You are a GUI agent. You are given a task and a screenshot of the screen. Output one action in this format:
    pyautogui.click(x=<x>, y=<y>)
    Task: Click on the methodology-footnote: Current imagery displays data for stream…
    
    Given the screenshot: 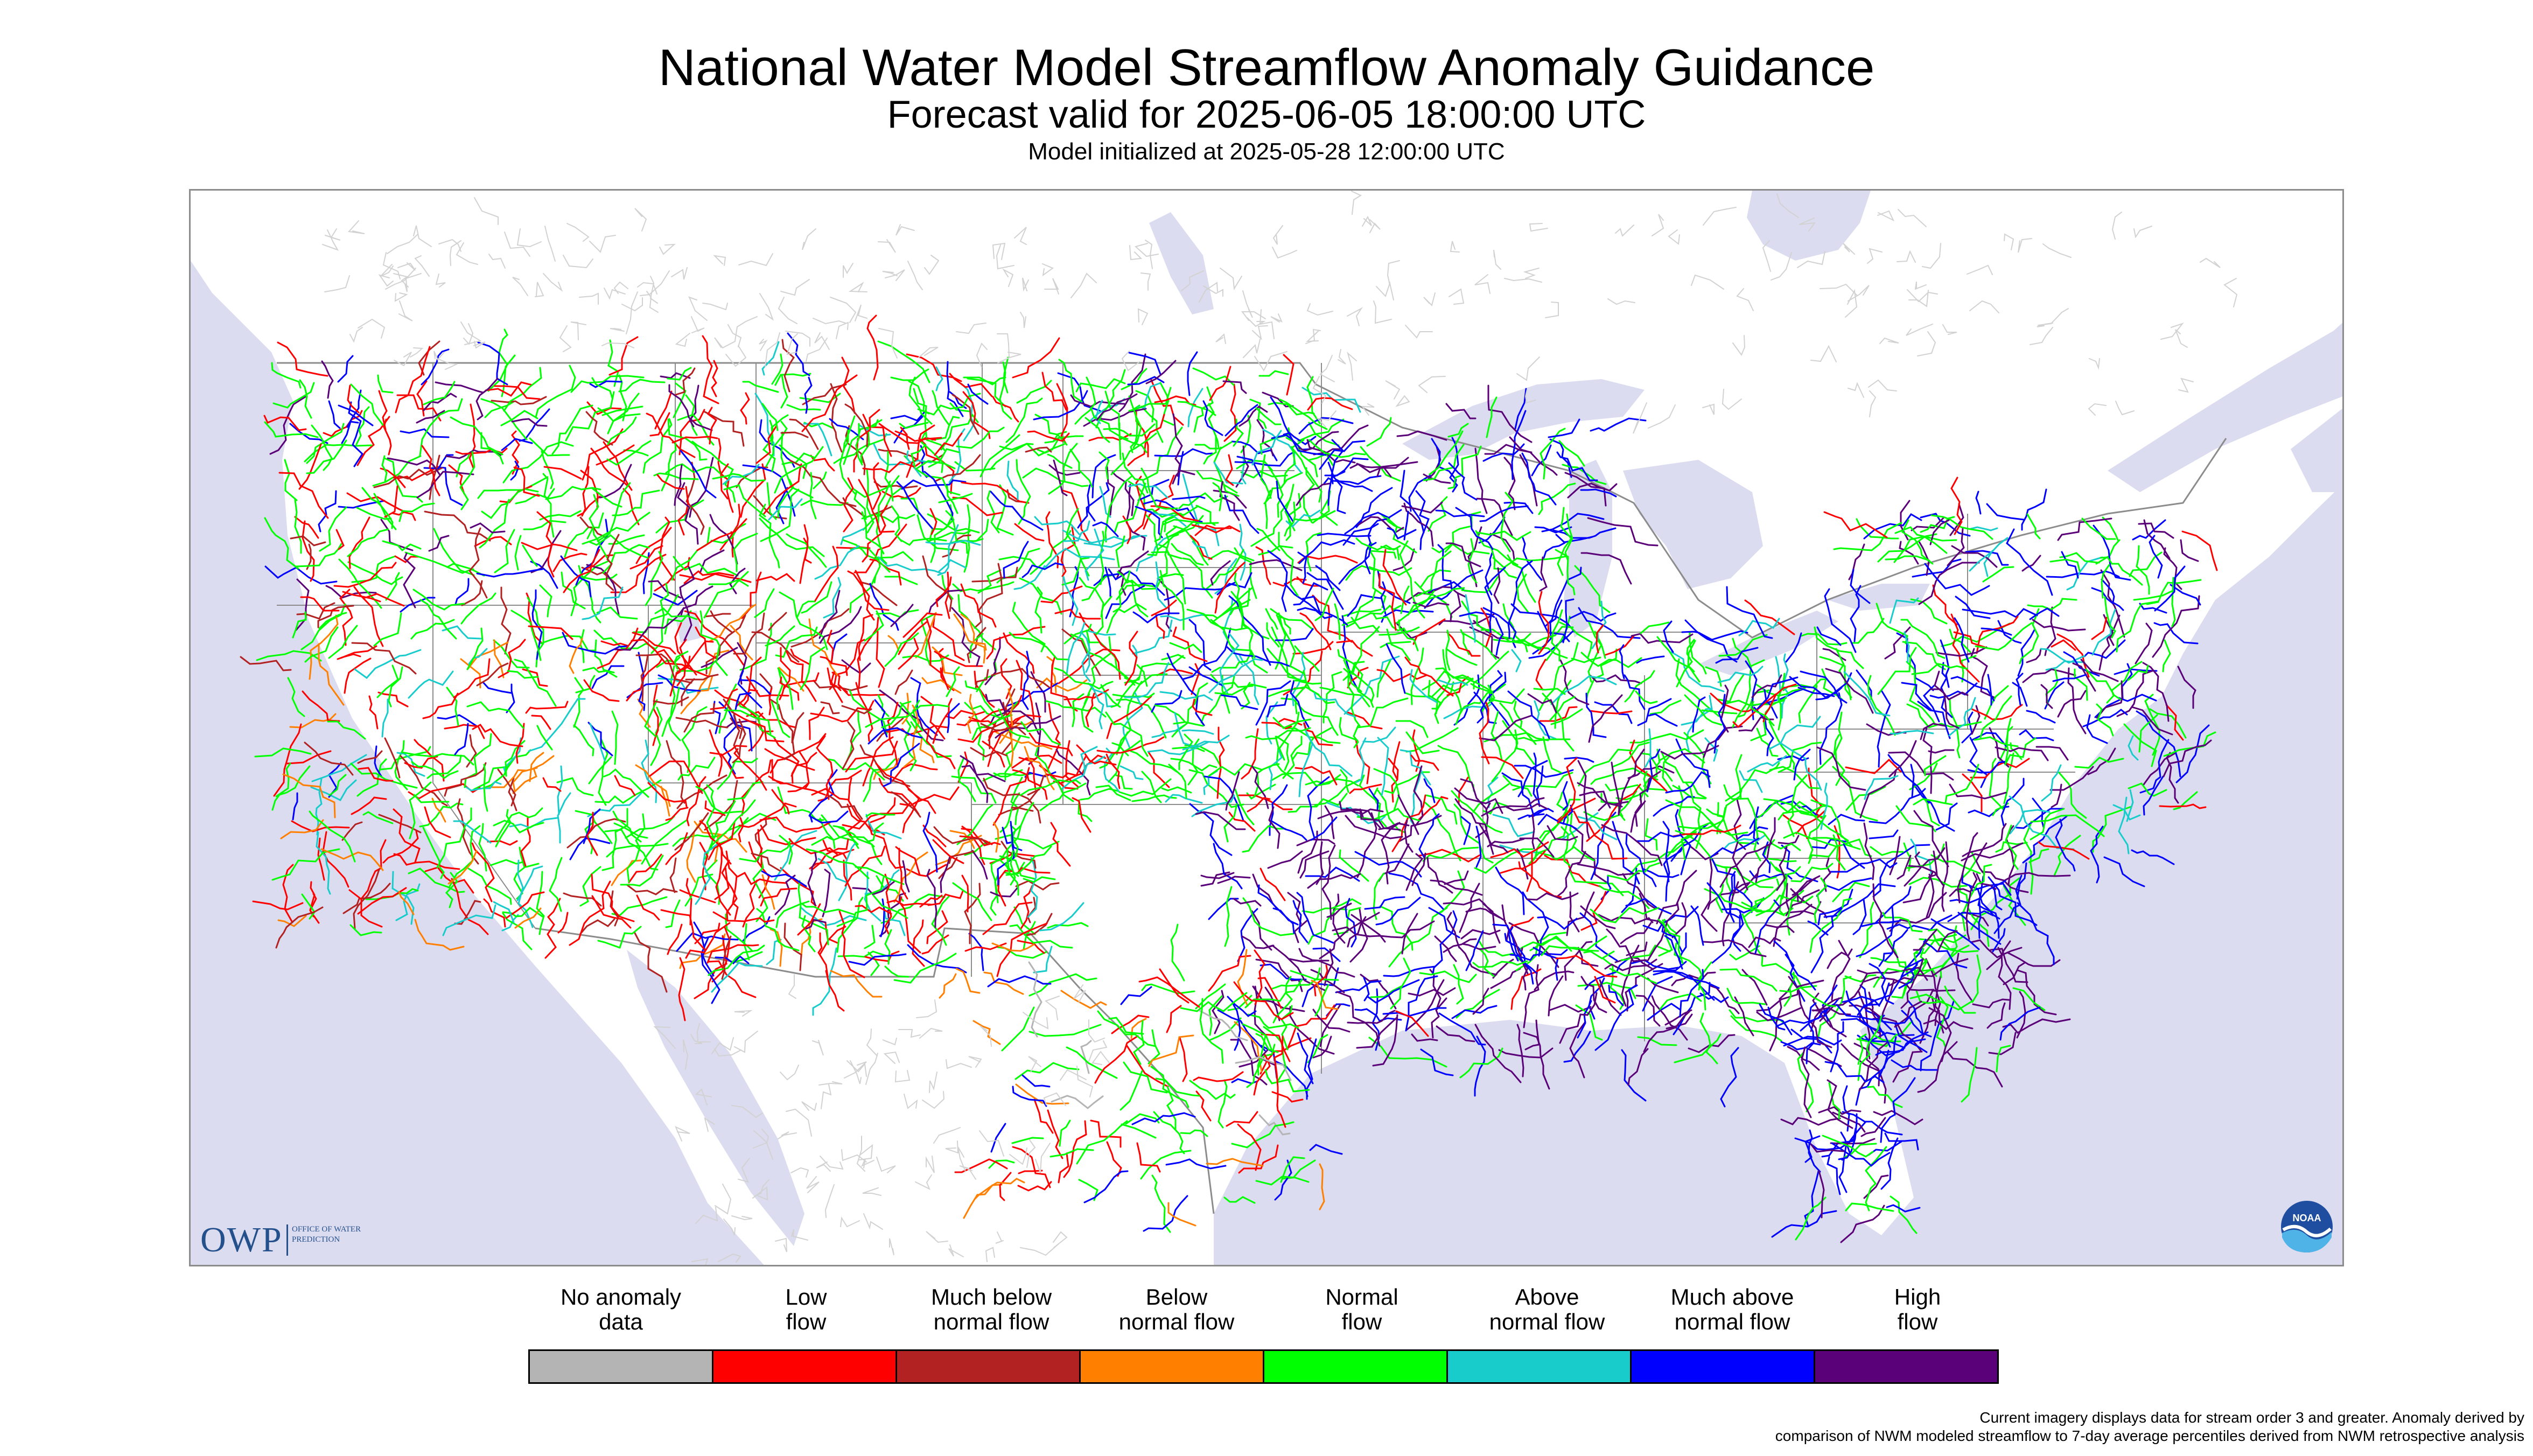 What is the action you would take?
    pyautogui.click(x=2149, y=1427)
    